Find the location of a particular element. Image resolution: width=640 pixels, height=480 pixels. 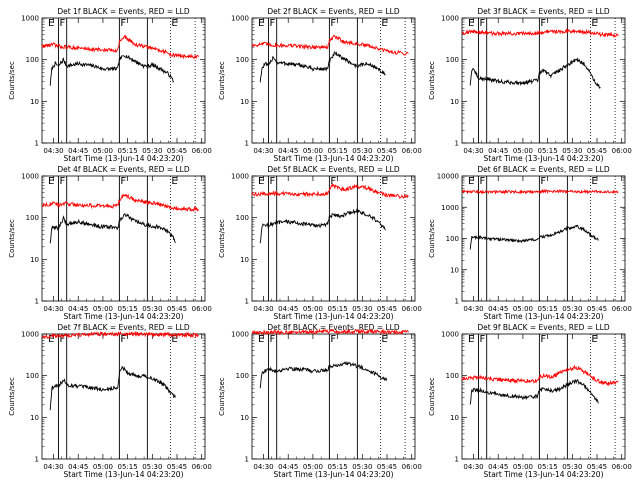

y-tick-label: 10000 is located at coordinates (448, 177).